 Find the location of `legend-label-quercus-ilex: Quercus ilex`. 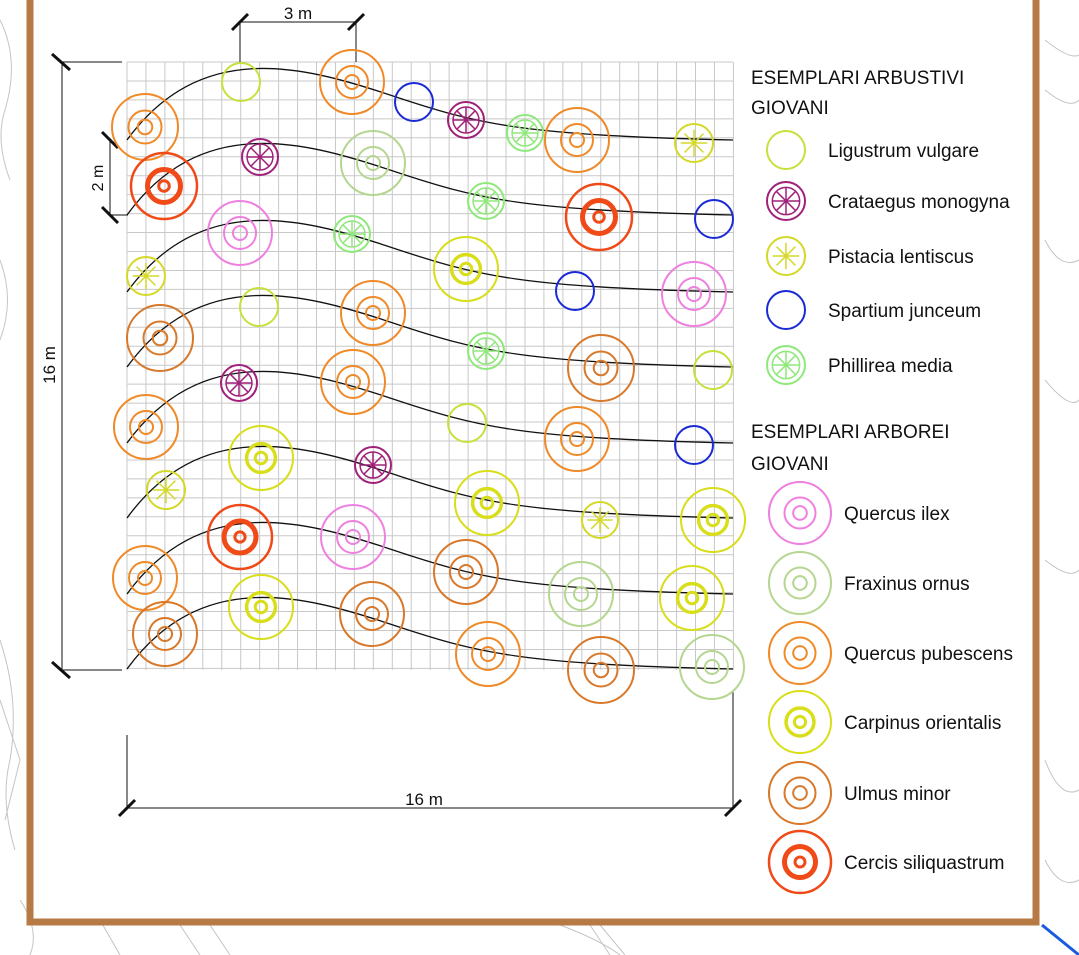

legend-label-quercus-ilex: Quercus ilex is located at coordinates (897, 514).